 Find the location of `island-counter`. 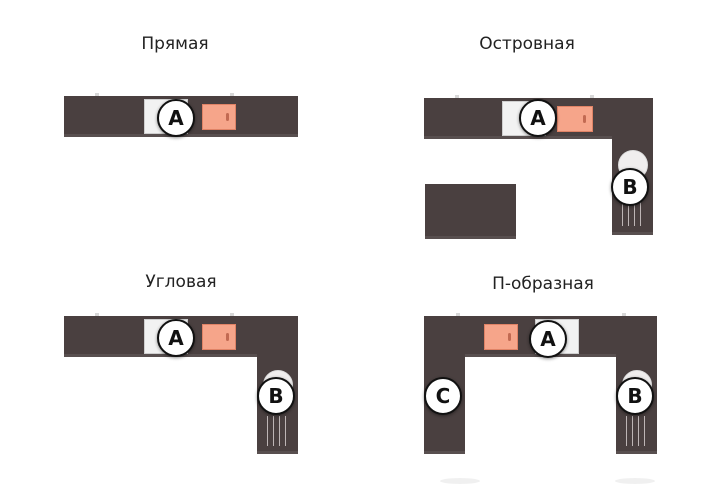

island-counter is located at coordinates (470, 211).